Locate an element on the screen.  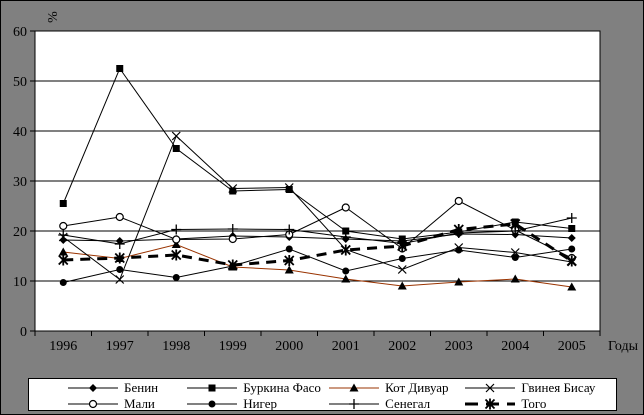
legend-key-circle-open is located at coordinates (93, 404).